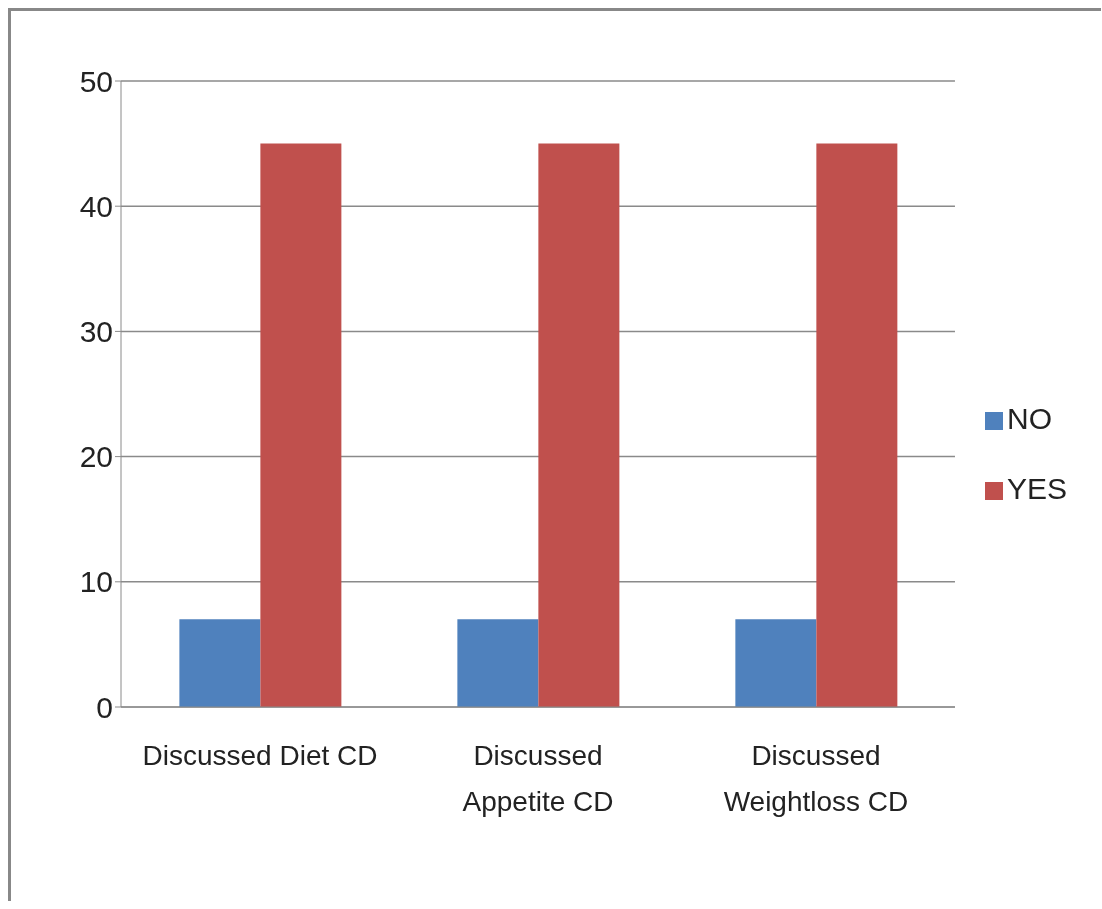 The image size is (1102, 909). What do you see at coordinates (104, 707) in the screenshot?
I see `y-tick-label: 0` at bounding box center [104, 707].